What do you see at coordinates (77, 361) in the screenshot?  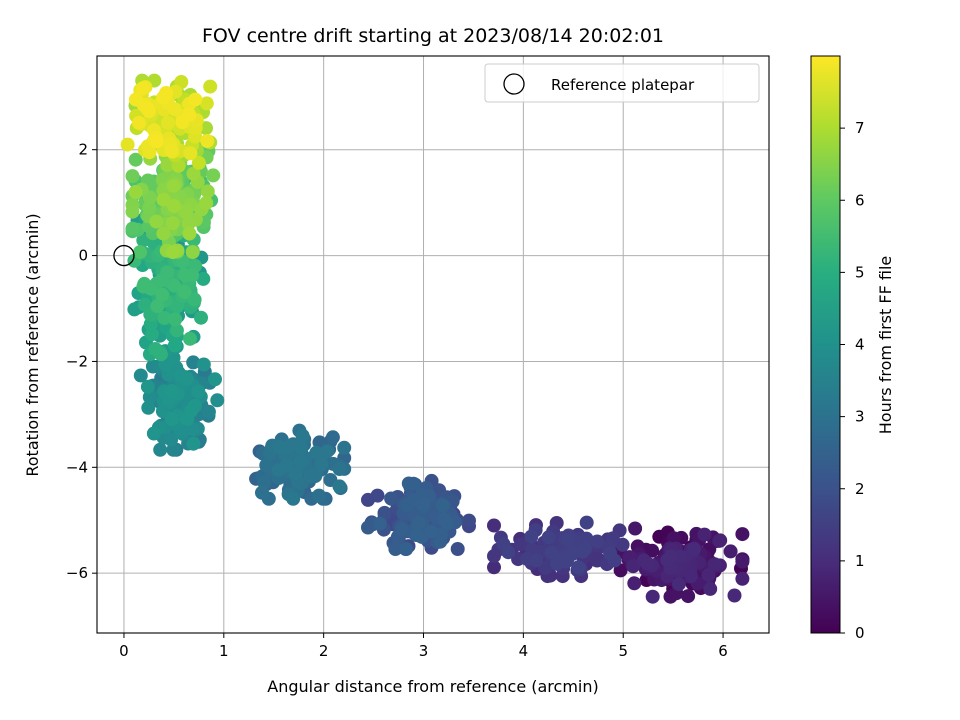 I see `y-tick-label: −2` at bounding box center [77, 361].